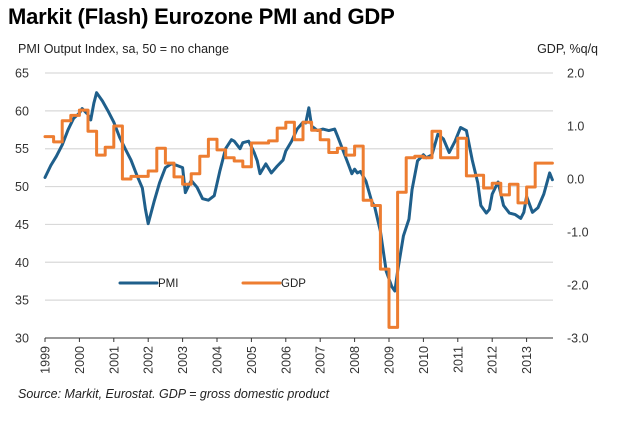 The width and height of the screenshot is (640, 427). I want to click on x-tick-label: 2012, so click(493, 360).